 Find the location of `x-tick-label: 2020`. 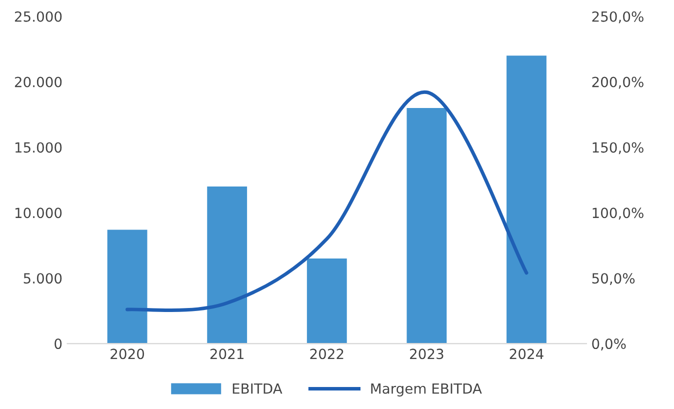

x-tick-label: 2020 is located at coordinates (127, 354).